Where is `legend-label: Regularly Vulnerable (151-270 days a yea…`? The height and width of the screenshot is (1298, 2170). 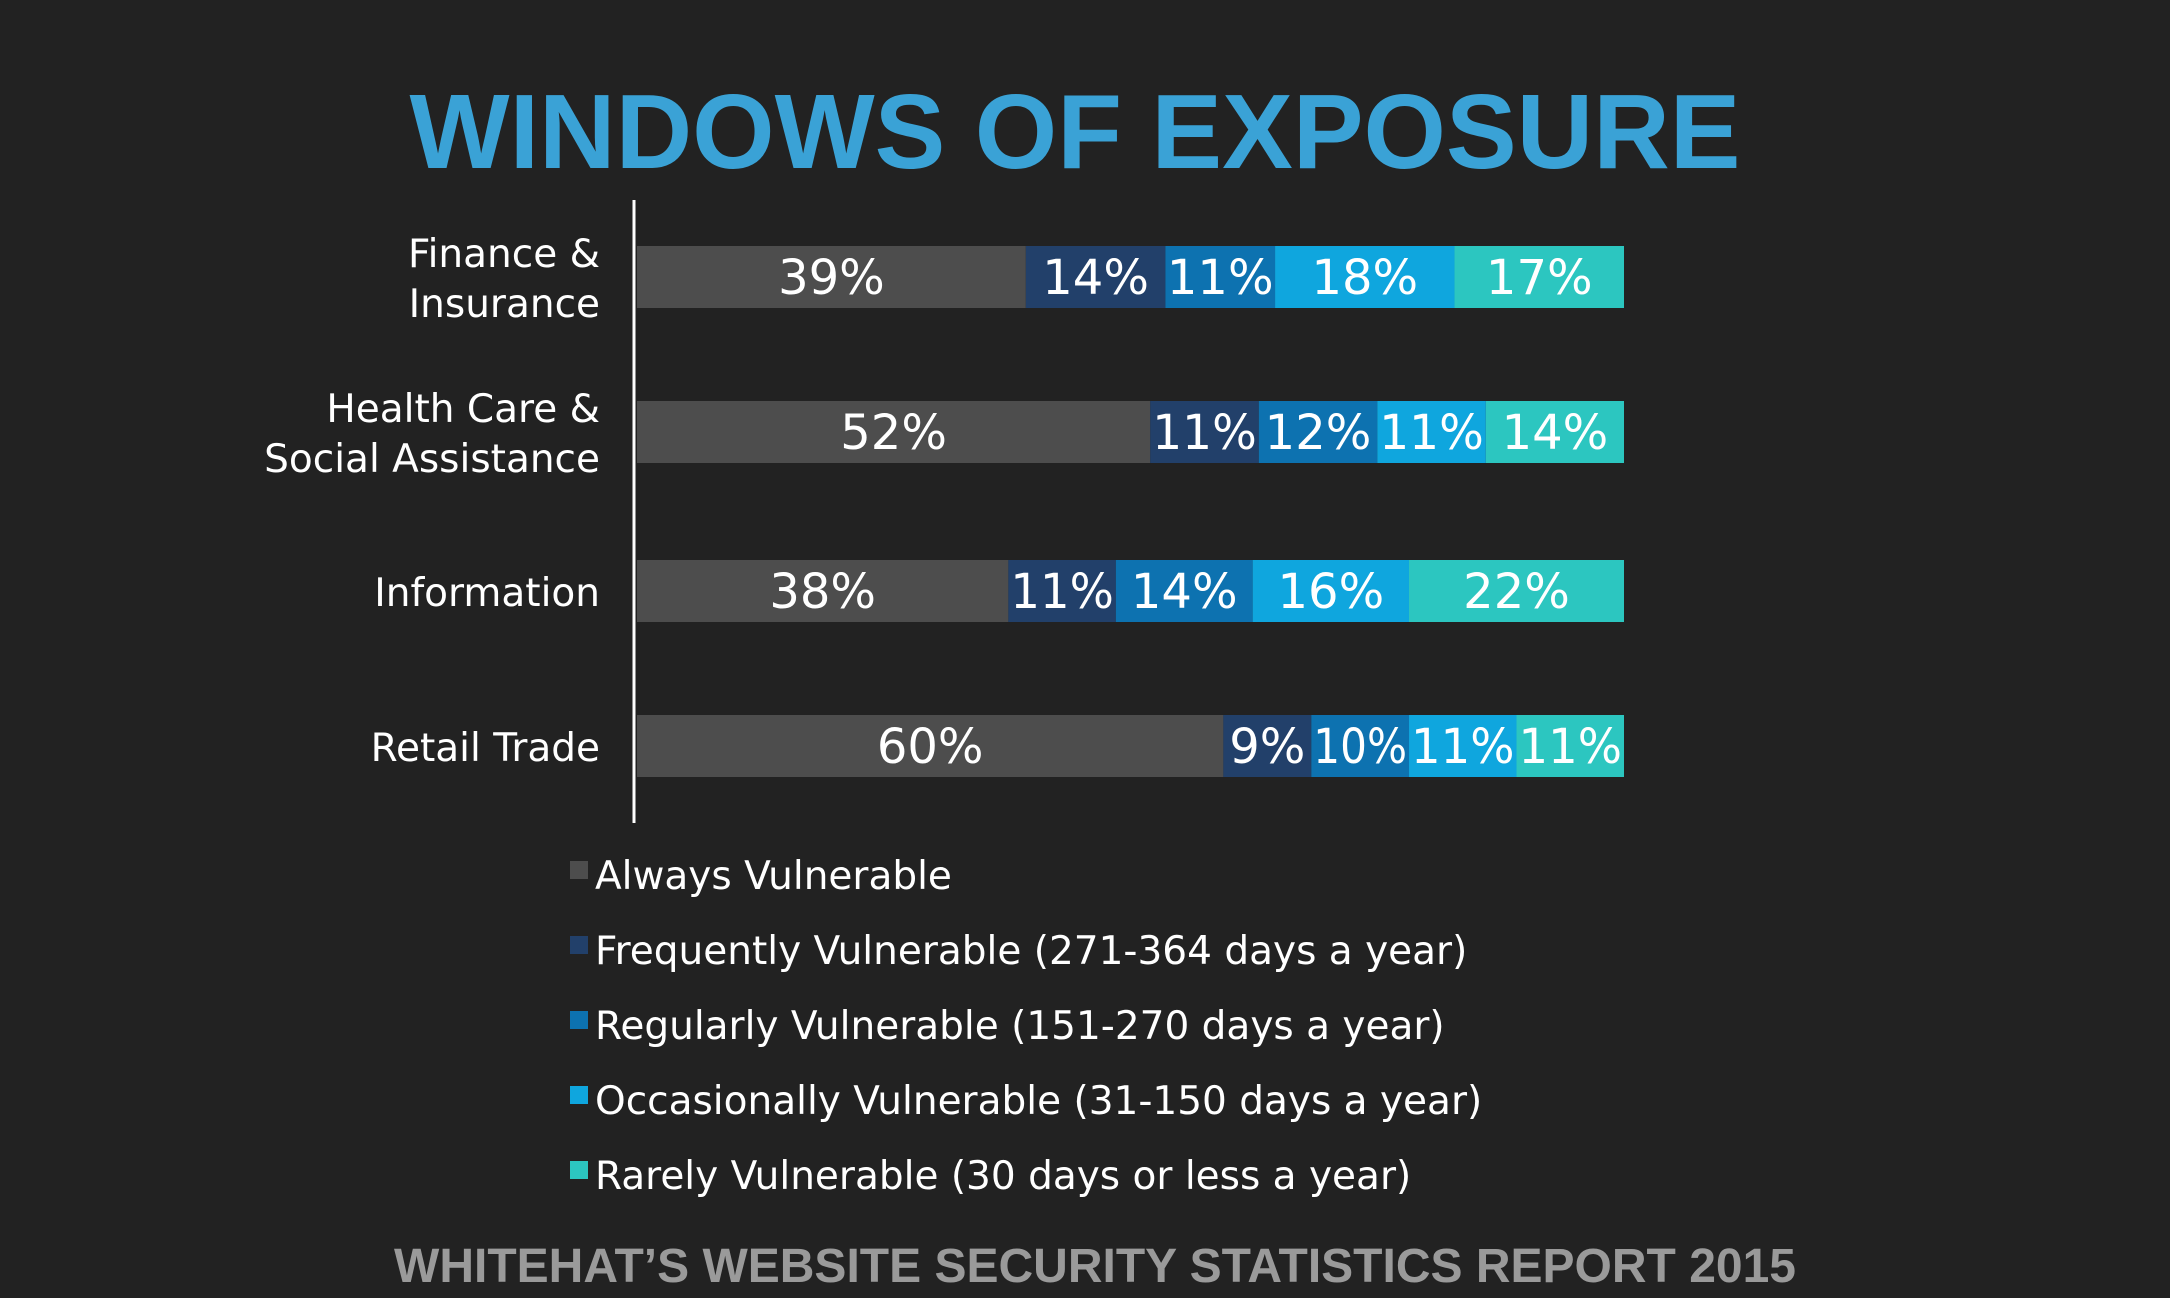 legend-label: Regularly Vulnerable (151-270 days a yea… is located at coordinates (1020, 1026).